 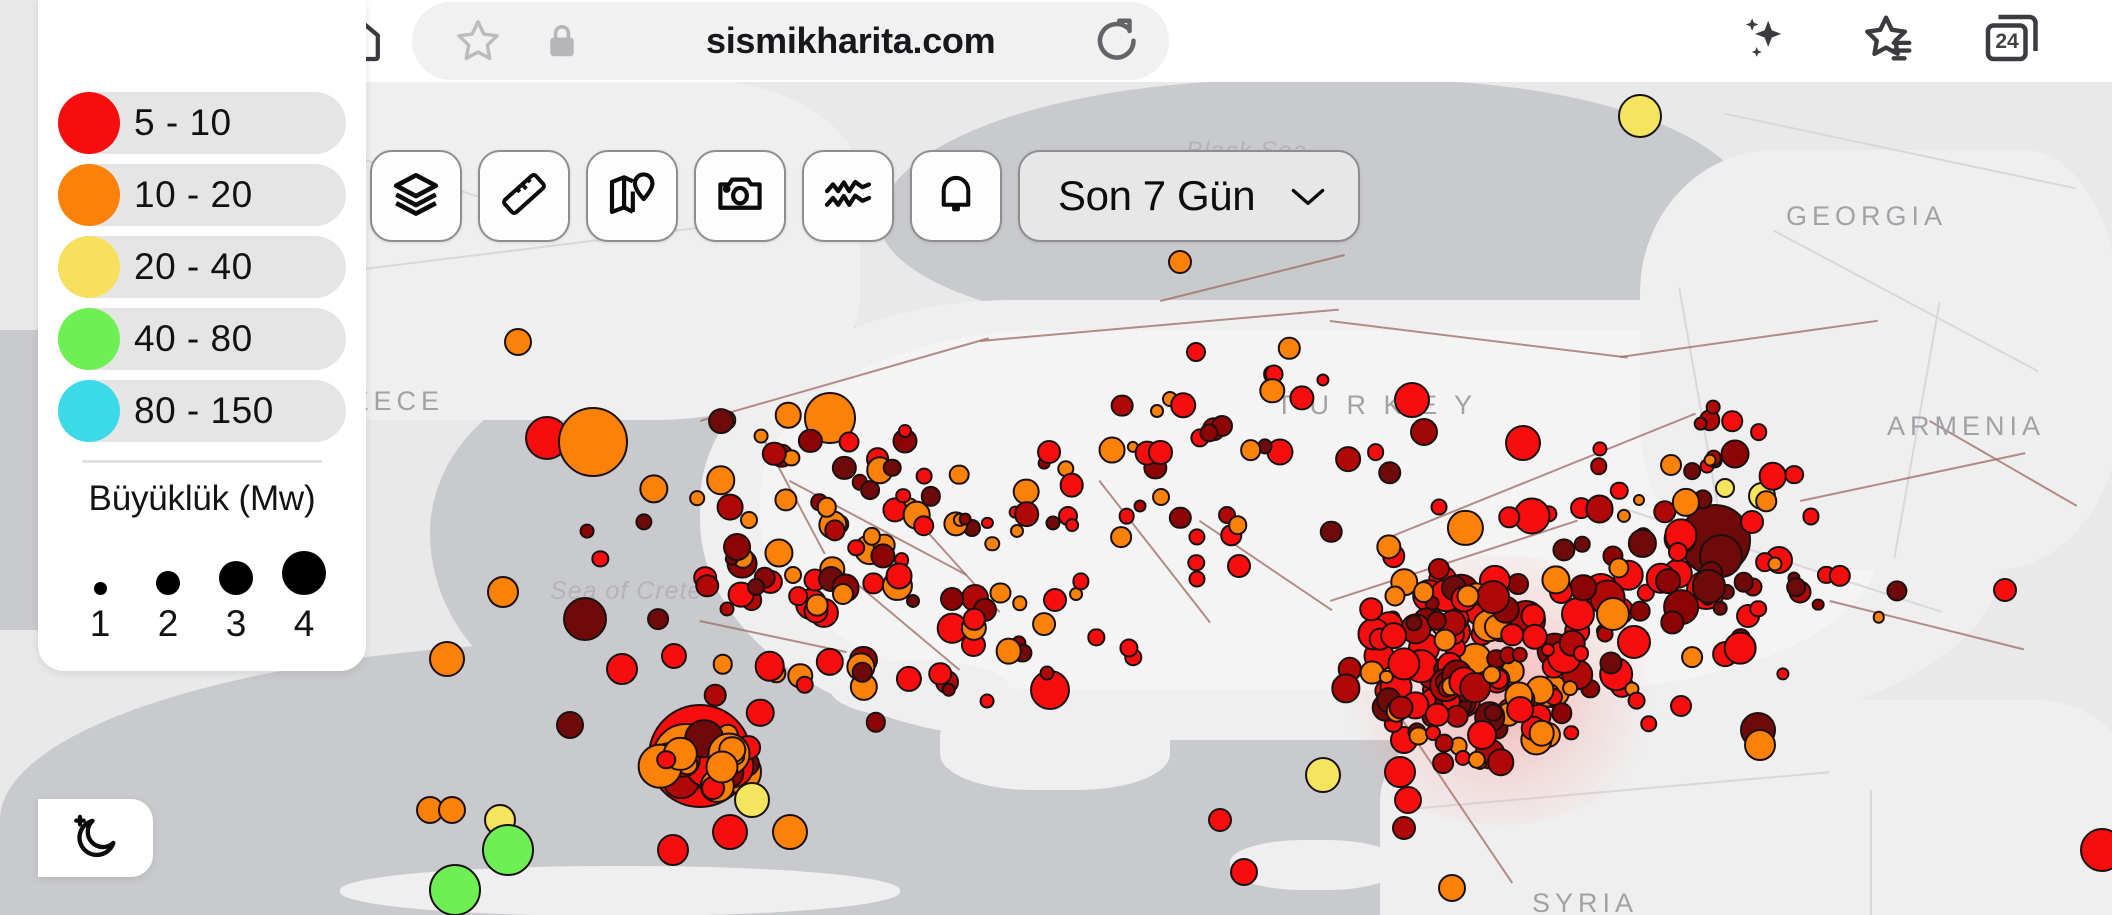 What do you see at coordinates (1764, 41) in the screenshot?
I see `ai-copilot-button` at bounding box center [1764, 41].